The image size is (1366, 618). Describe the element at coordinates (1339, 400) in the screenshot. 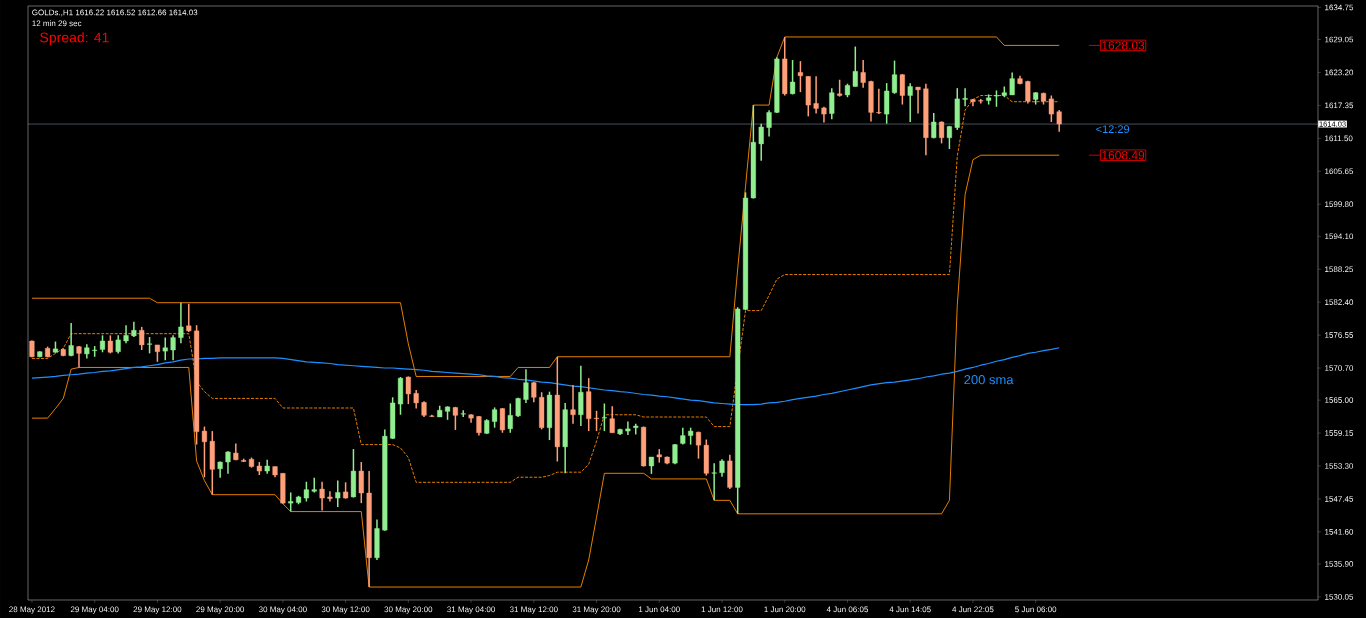

I see `y-tick-label: 1565.00` at that location.